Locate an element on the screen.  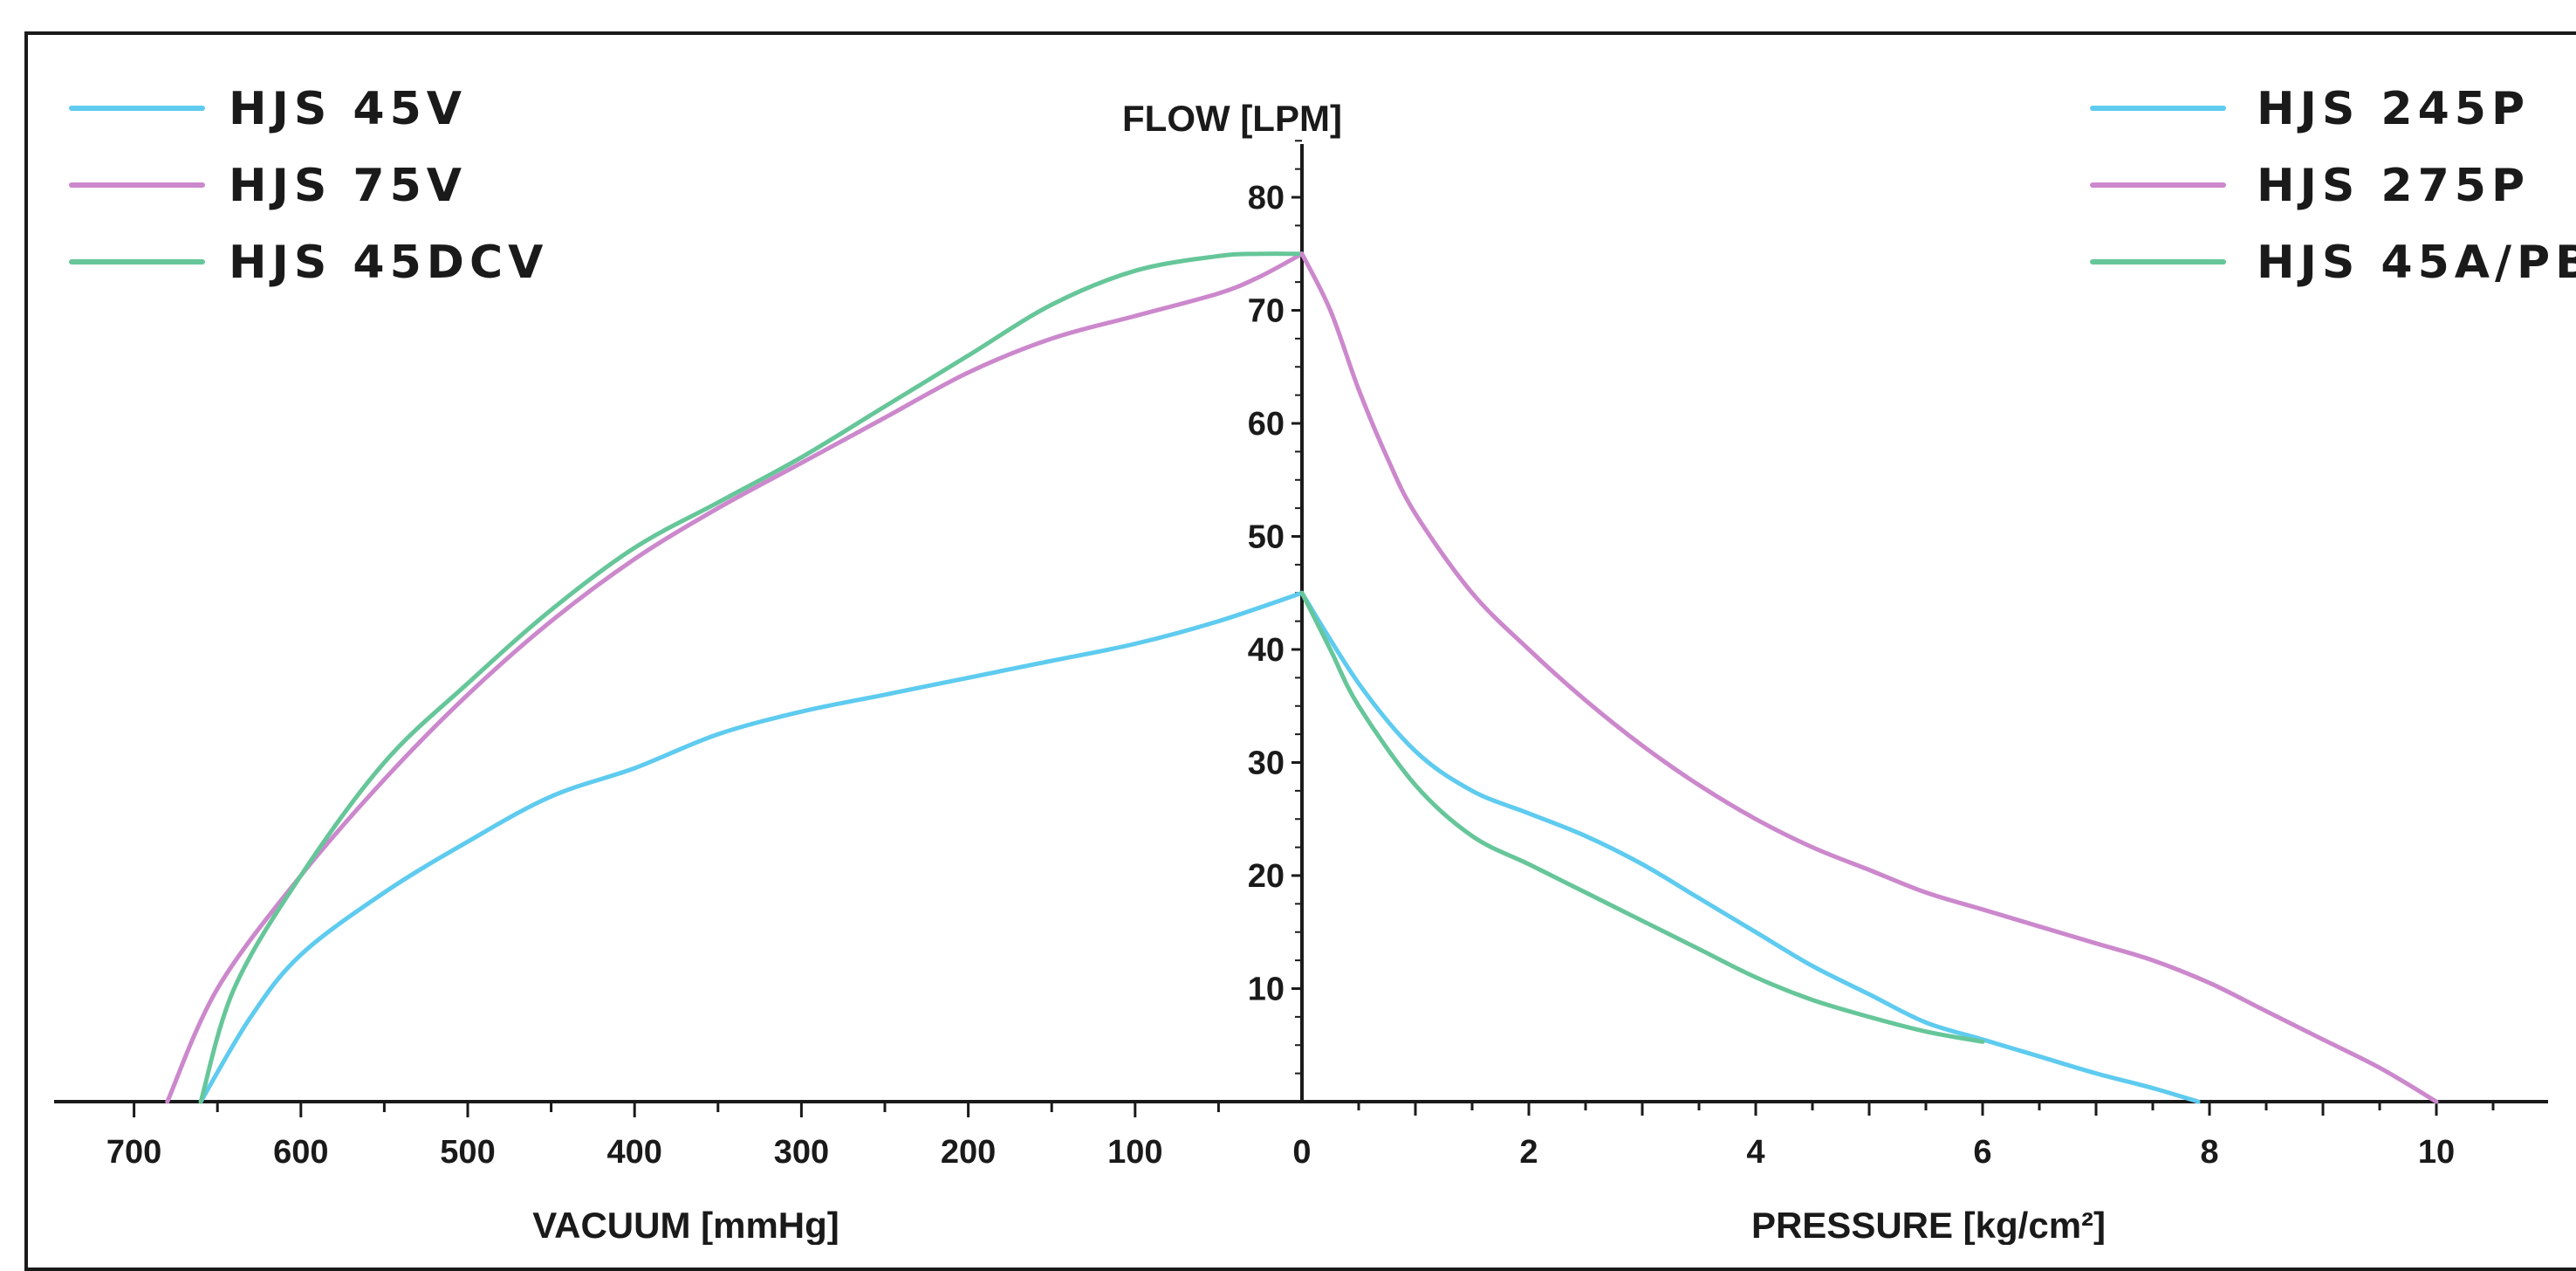
legend-label-hjs-75v: HJS 75V is located at coordinates (348, 186).